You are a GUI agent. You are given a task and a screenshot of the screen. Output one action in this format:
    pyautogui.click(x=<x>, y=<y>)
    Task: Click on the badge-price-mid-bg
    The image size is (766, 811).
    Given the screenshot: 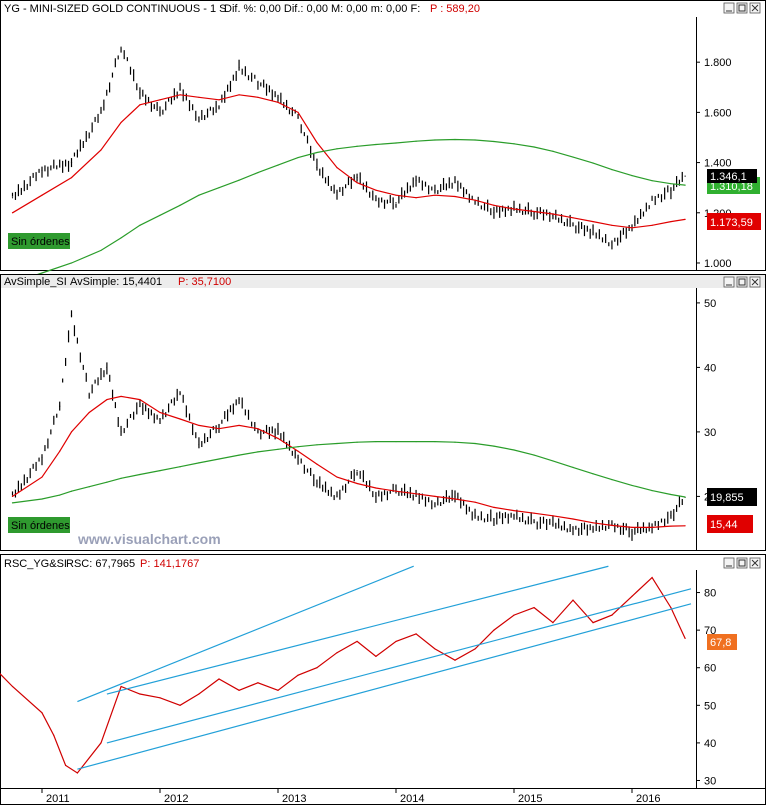 What is the action you would take?
    pyautogui.click(x=732, y=497)
    